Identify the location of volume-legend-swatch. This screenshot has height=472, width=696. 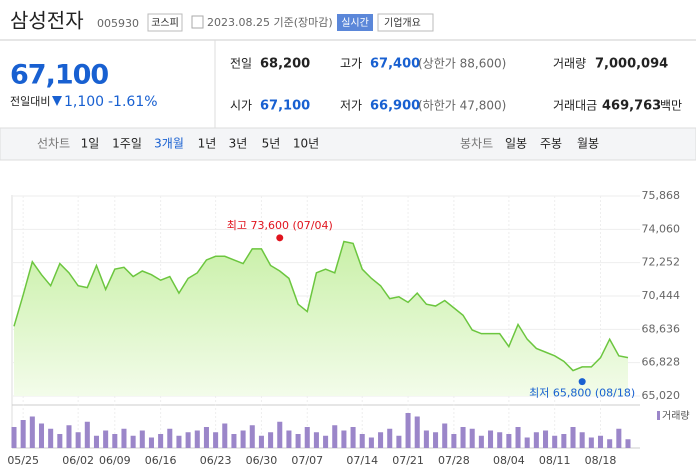
(658, 415).